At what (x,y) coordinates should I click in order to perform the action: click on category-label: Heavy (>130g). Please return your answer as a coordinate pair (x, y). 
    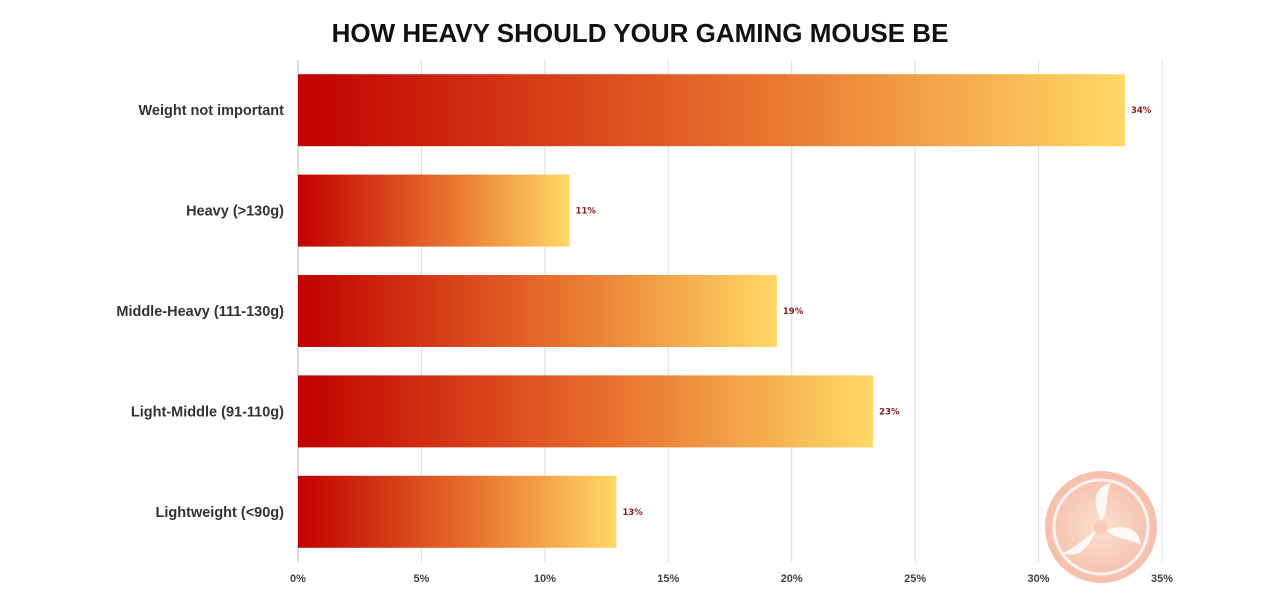
    Looking at the image, I should click on (235, 212).